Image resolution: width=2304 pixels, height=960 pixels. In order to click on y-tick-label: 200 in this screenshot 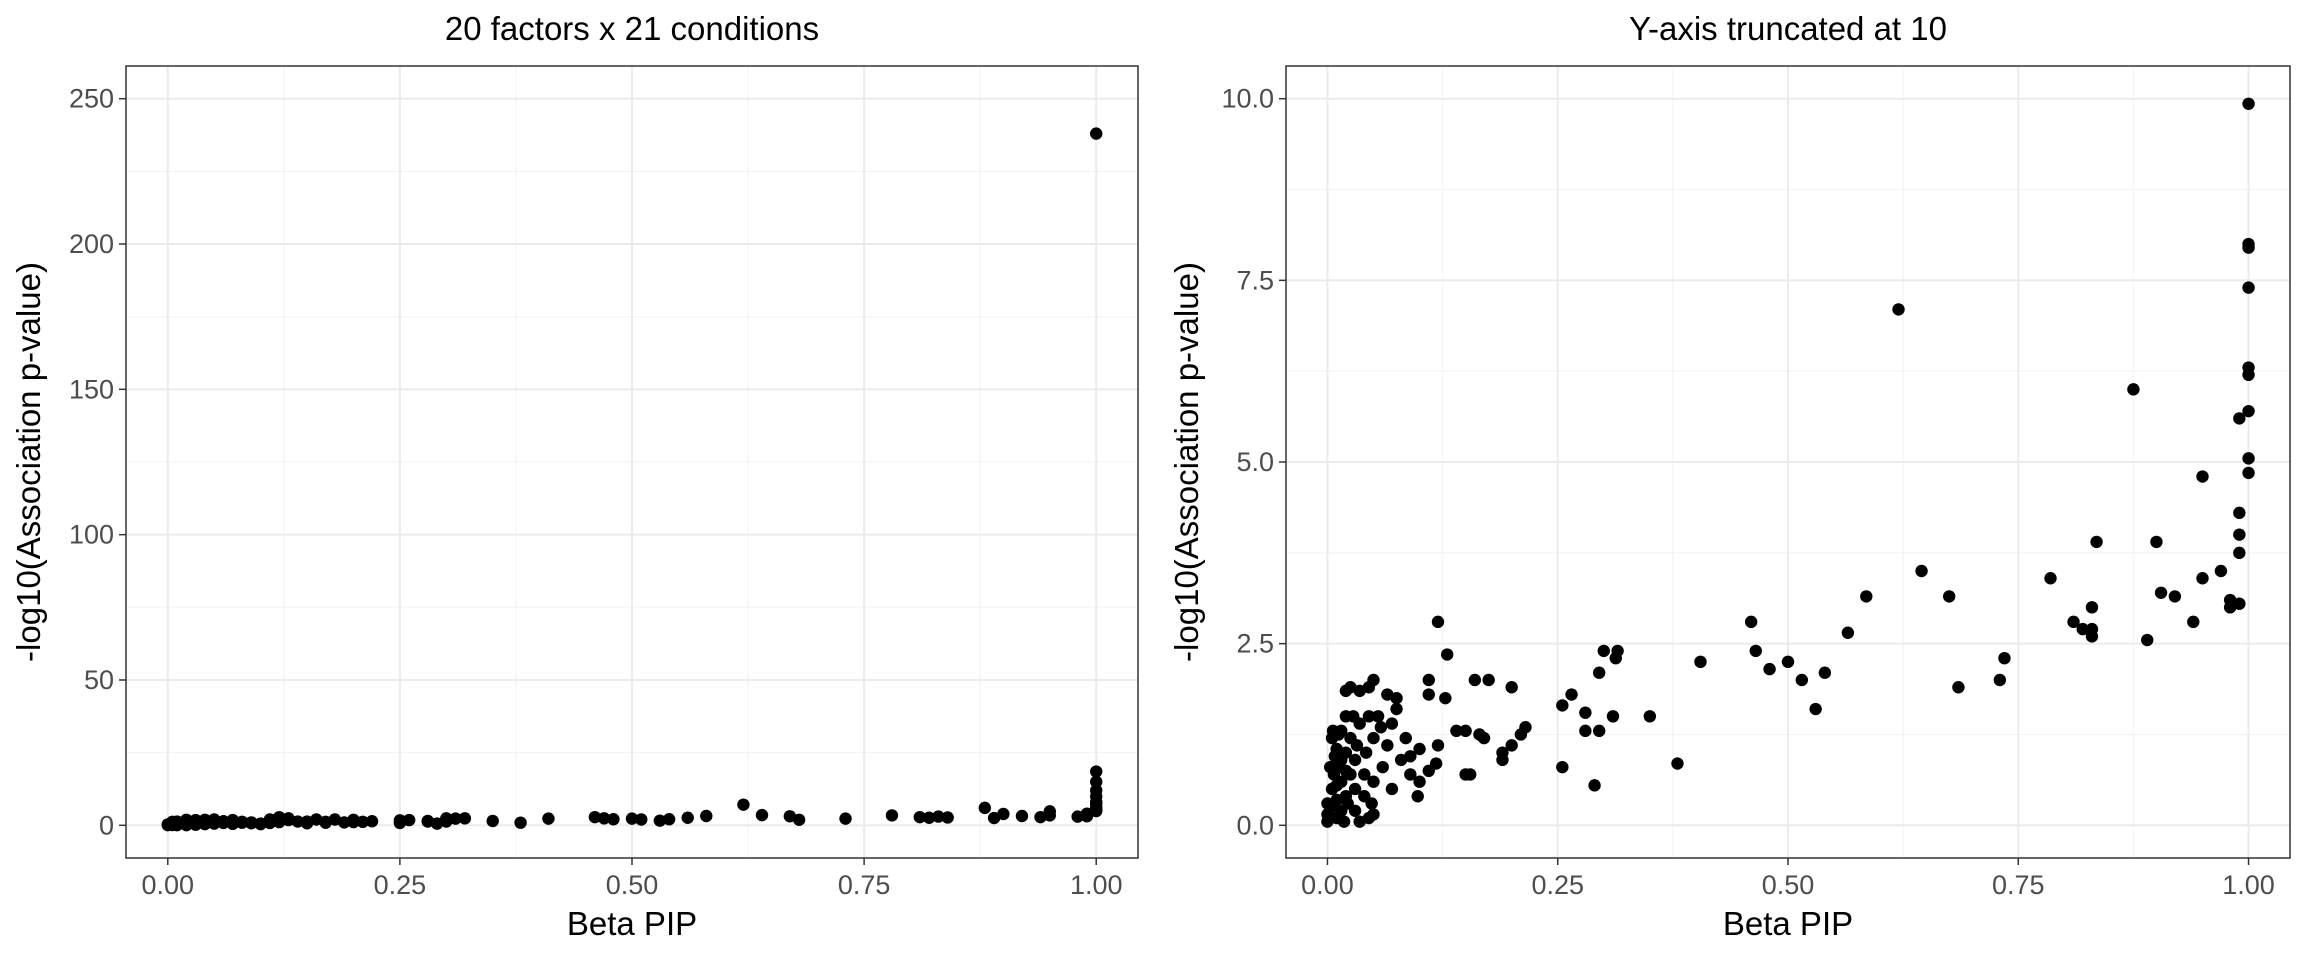, I will do `click(91, 244)`.